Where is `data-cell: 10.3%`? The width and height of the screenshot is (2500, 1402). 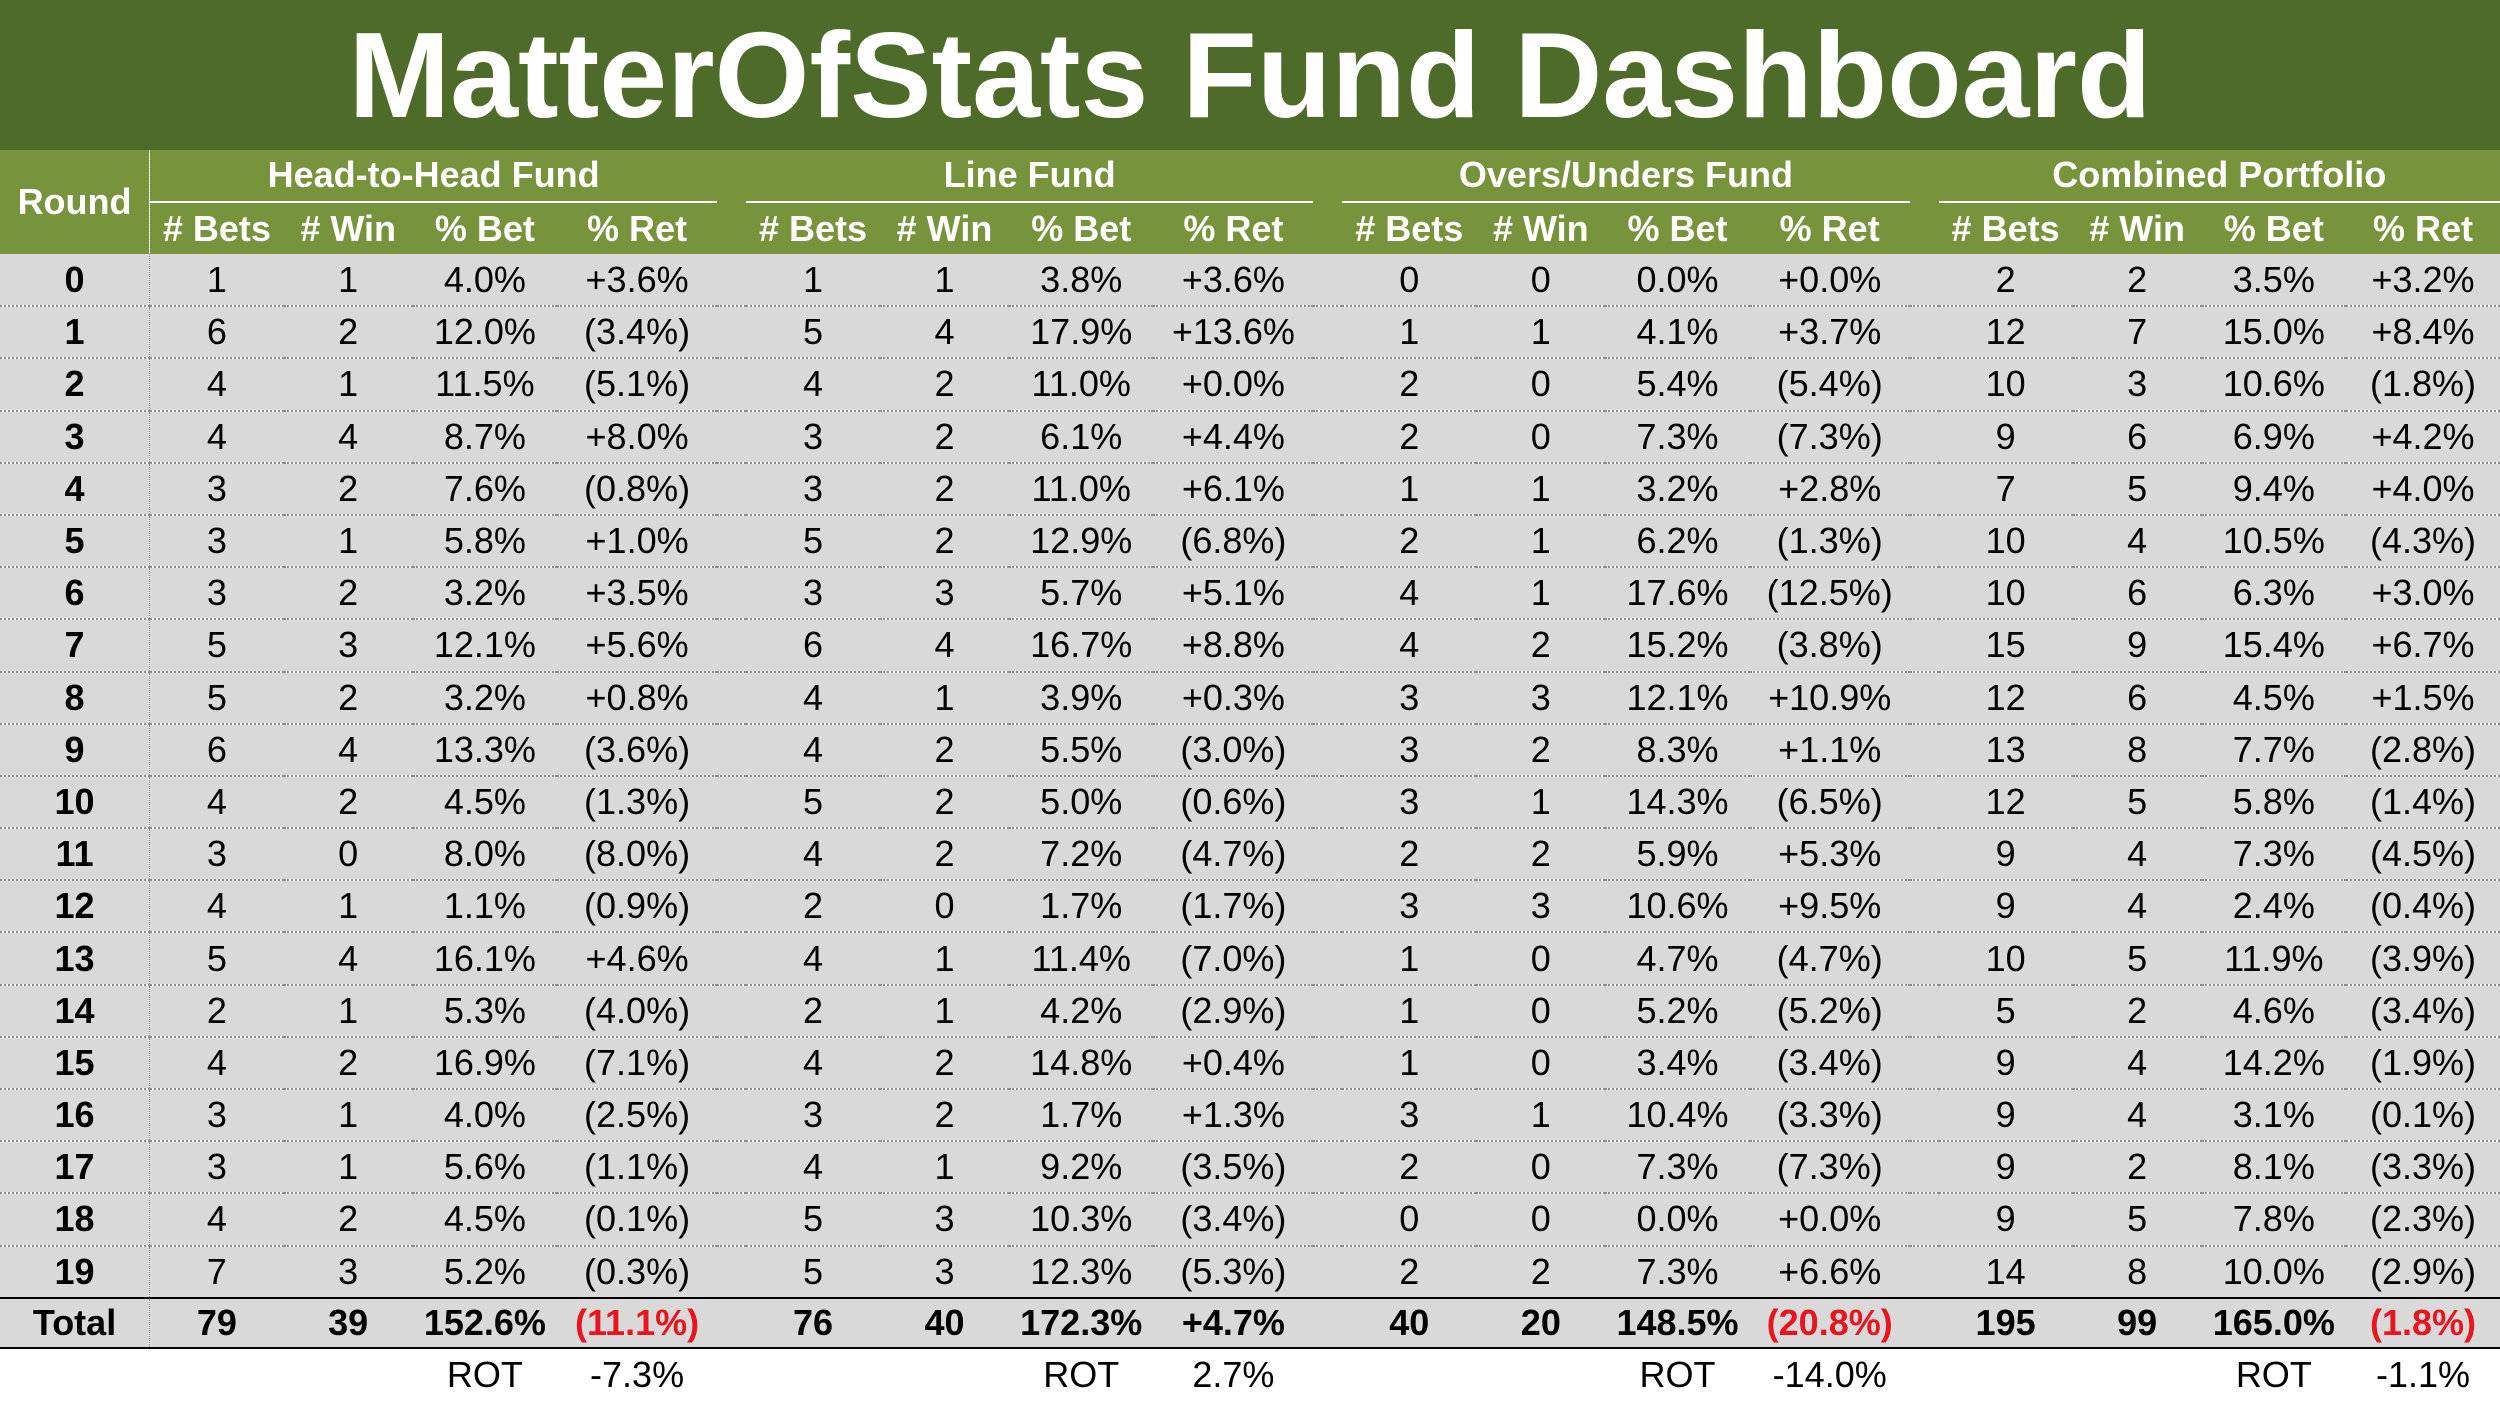 data-cell: 10.3% is located at coordinates (1081, 1220).